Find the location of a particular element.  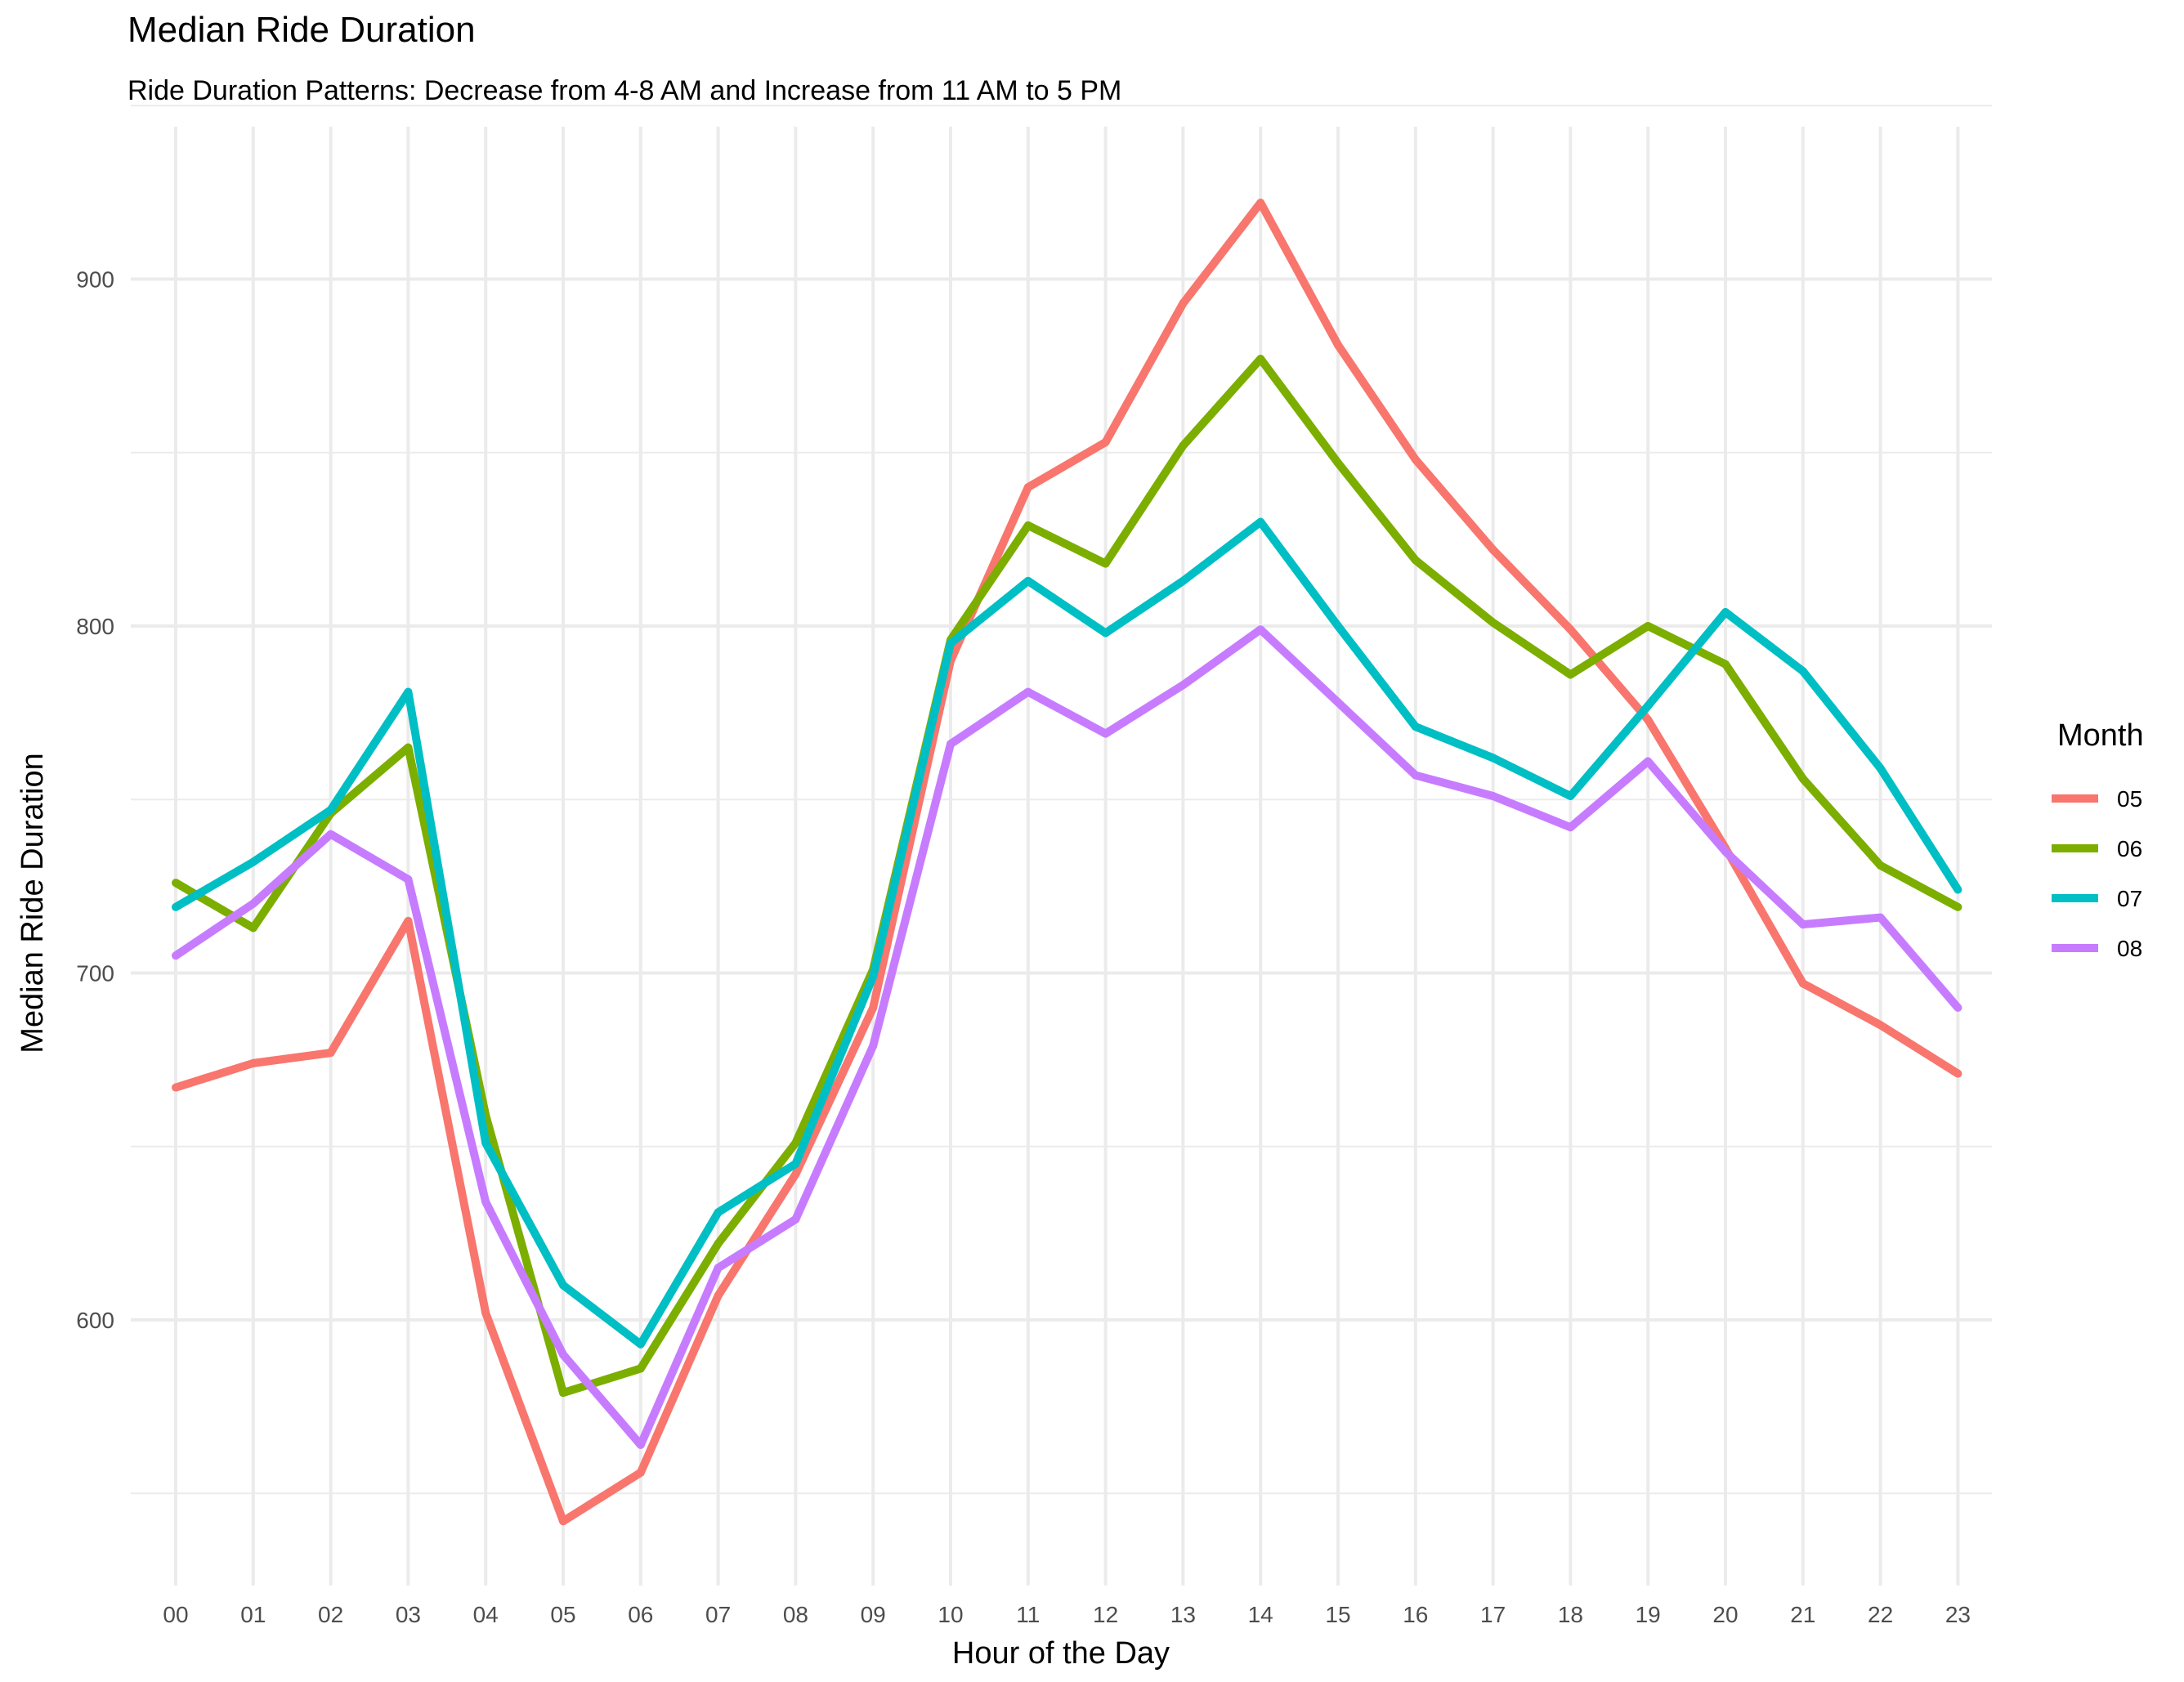

legend-label-07: 07 is located at coordinates (2129, 898).